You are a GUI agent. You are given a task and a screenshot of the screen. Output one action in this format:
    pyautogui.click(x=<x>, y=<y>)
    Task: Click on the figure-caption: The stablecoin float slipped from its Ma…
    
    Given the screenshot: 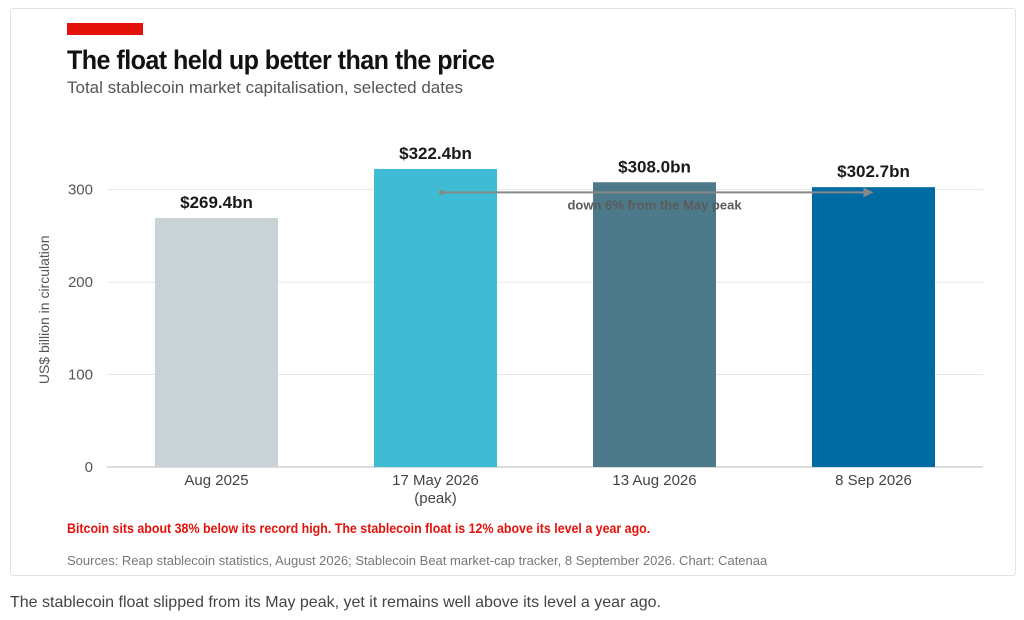 What is the action you would take?
    pyautogui.click(x=335, y=602)
    